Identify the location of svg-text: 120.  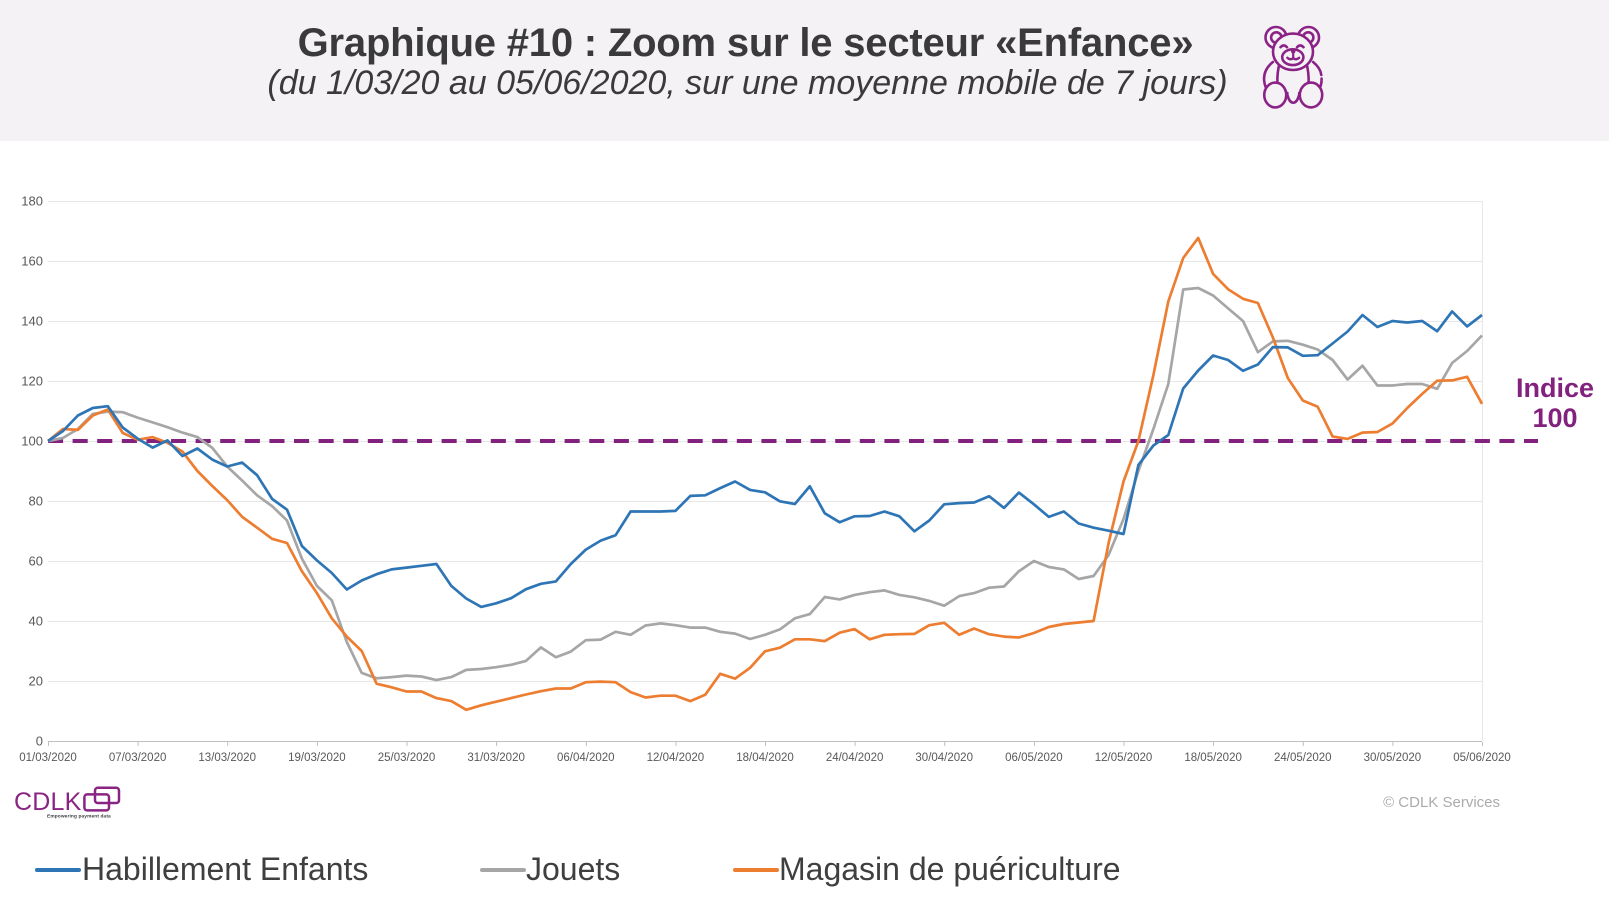
(32, 381).